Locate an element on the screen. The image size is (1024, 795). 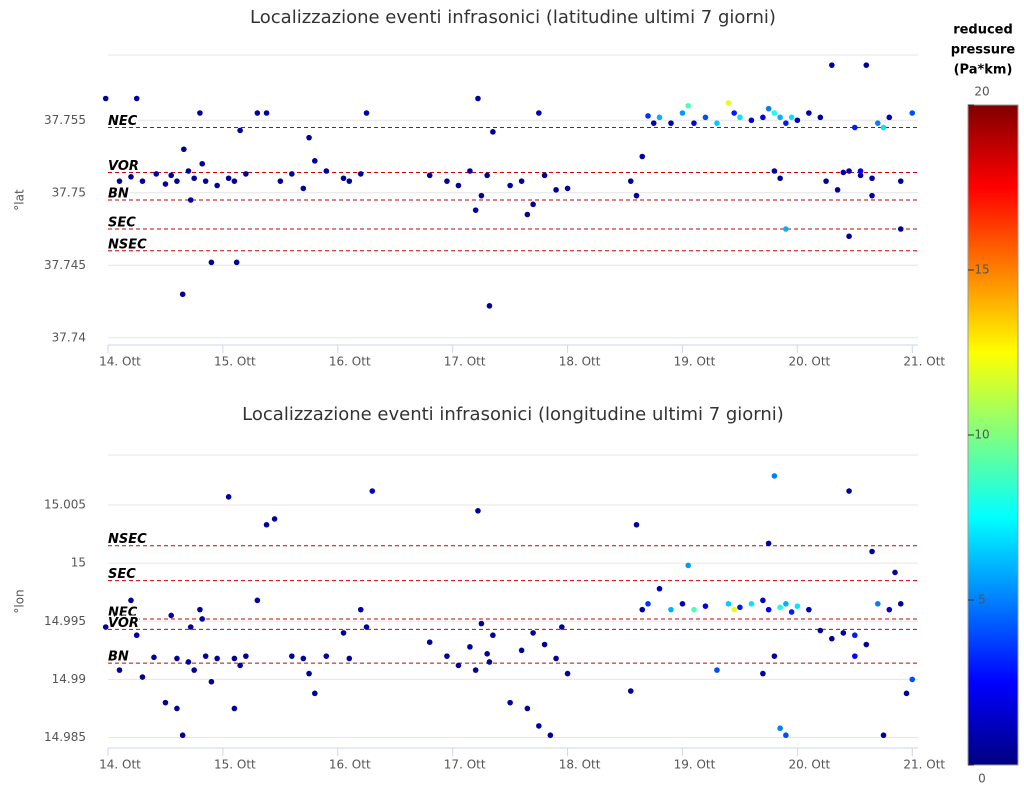
x-tick-label: 17. Ott is located at coordinates (465, 765).